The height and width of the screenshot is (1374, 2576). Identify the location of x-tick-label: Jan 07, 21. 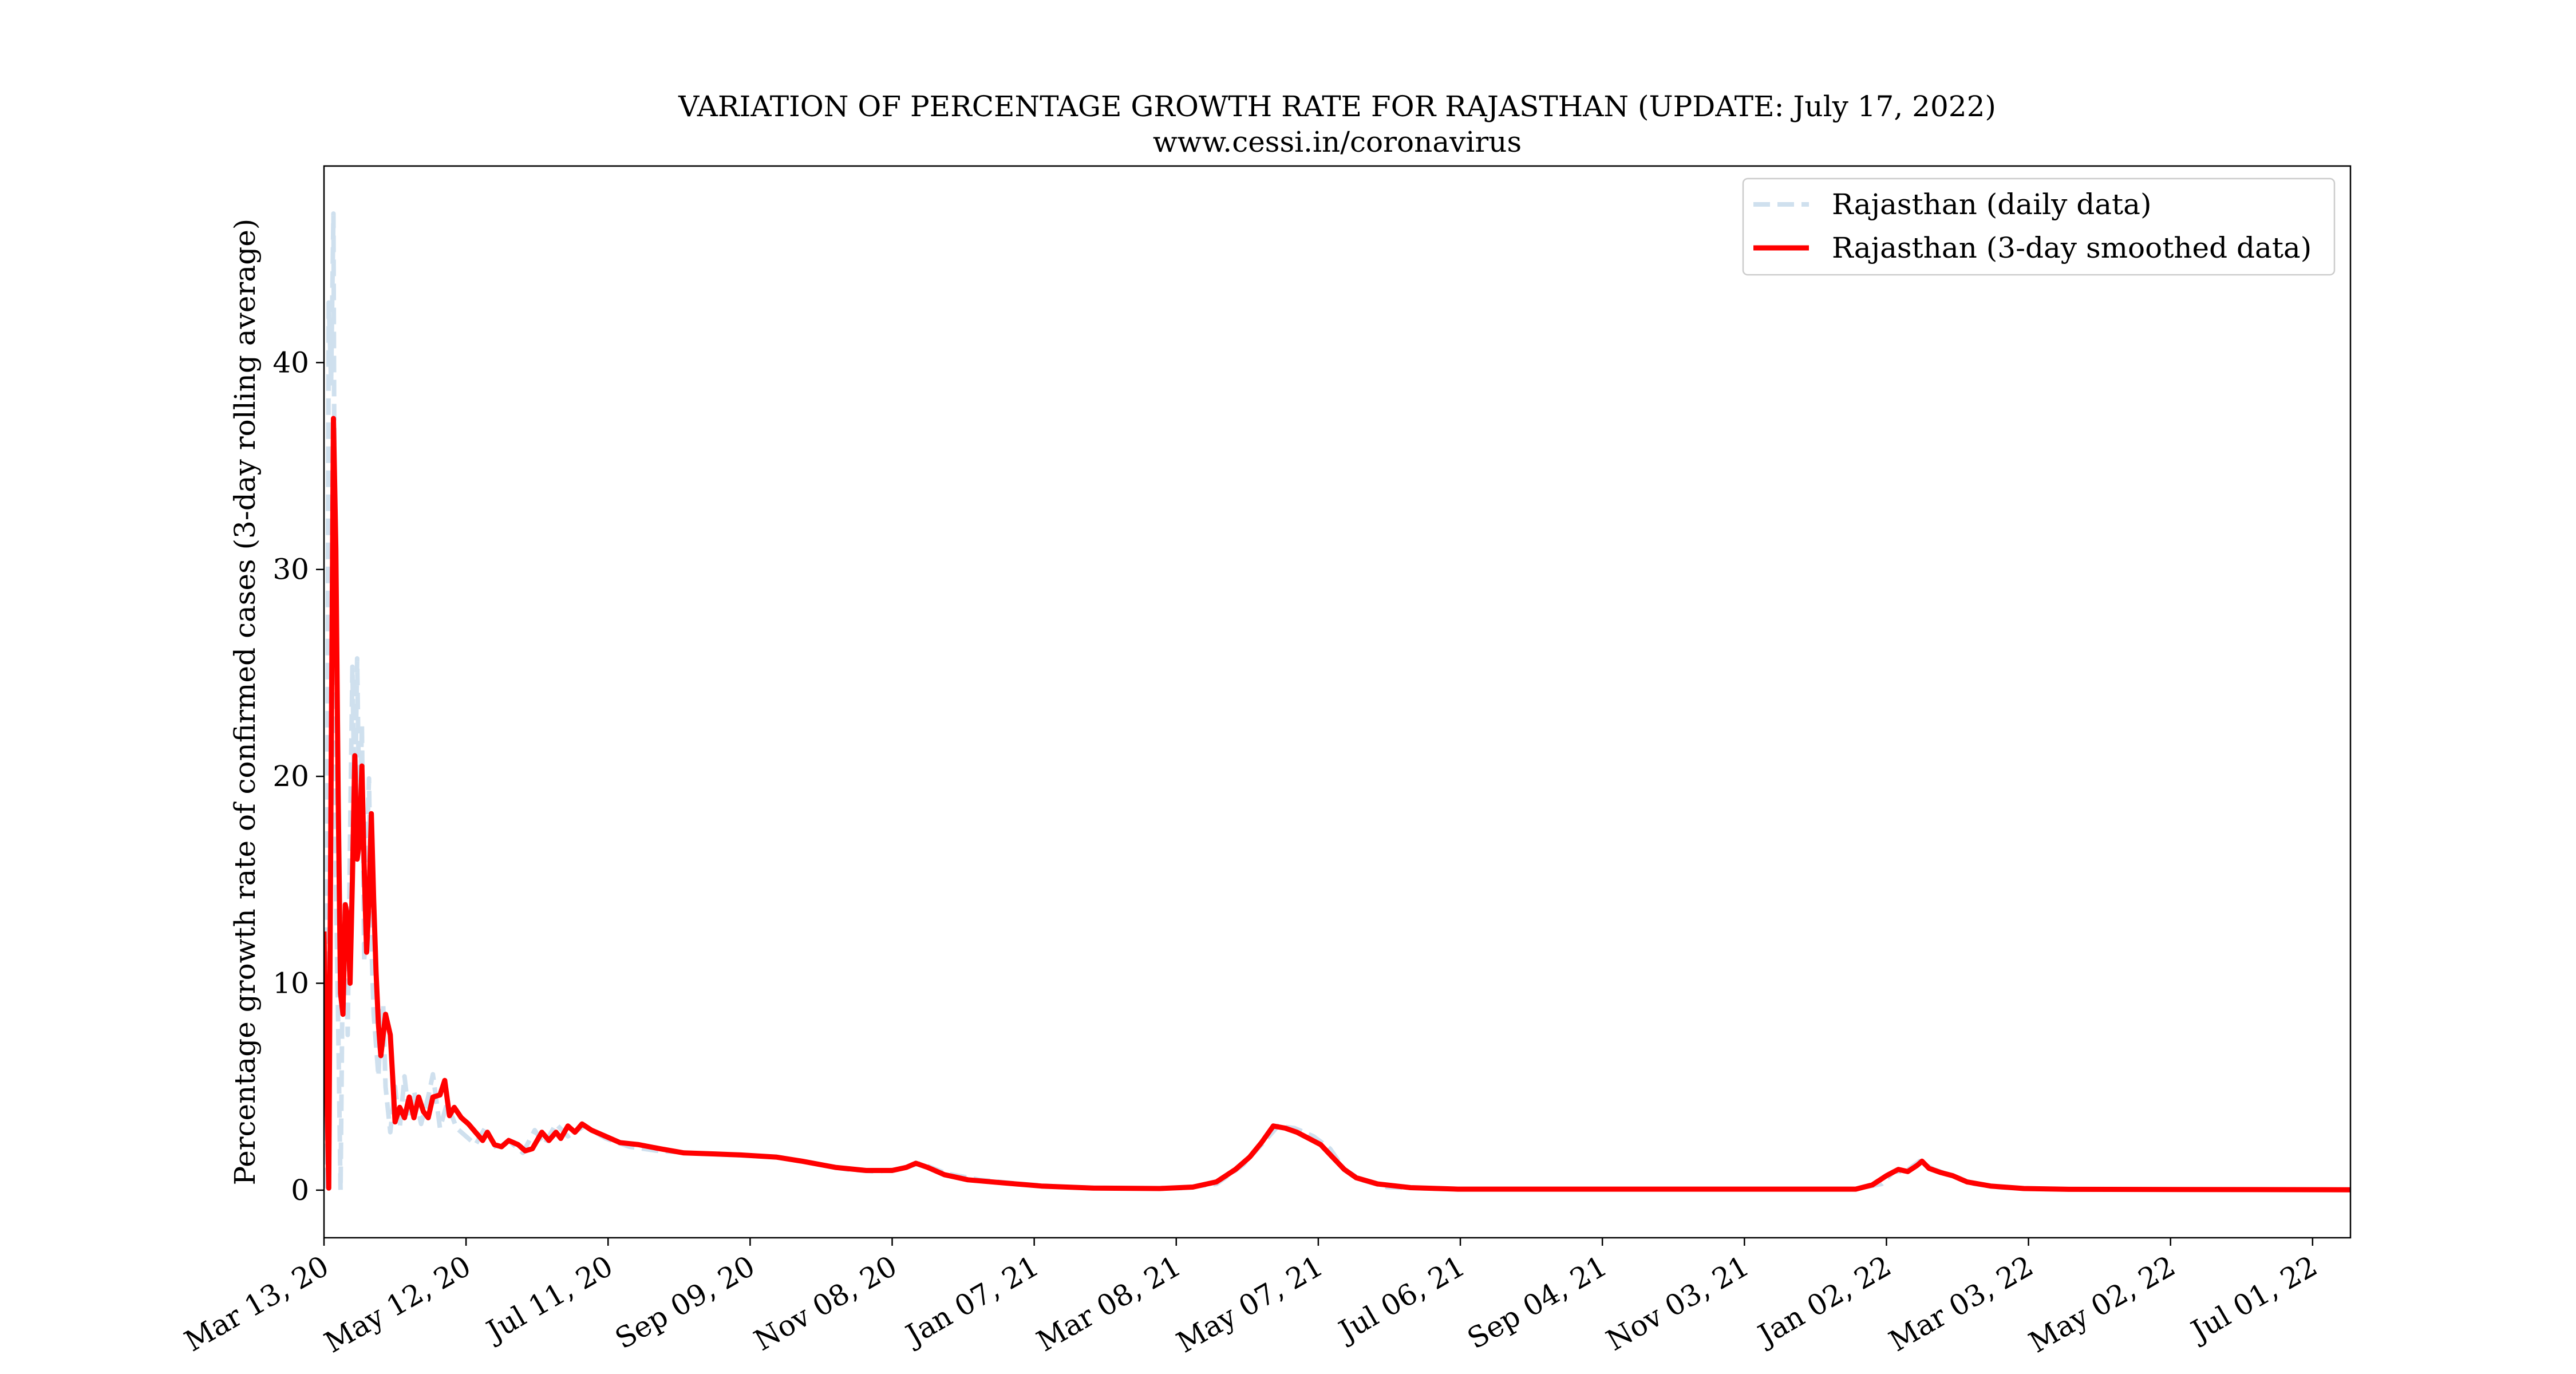
(971, 1301).